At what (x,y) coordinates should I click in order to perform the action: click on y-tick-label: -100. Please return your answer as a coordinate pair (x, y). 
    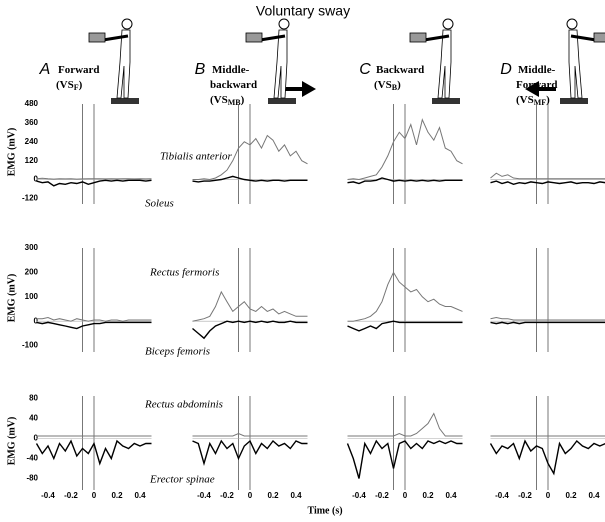
    Looking at the image, I should click on (30, 345).